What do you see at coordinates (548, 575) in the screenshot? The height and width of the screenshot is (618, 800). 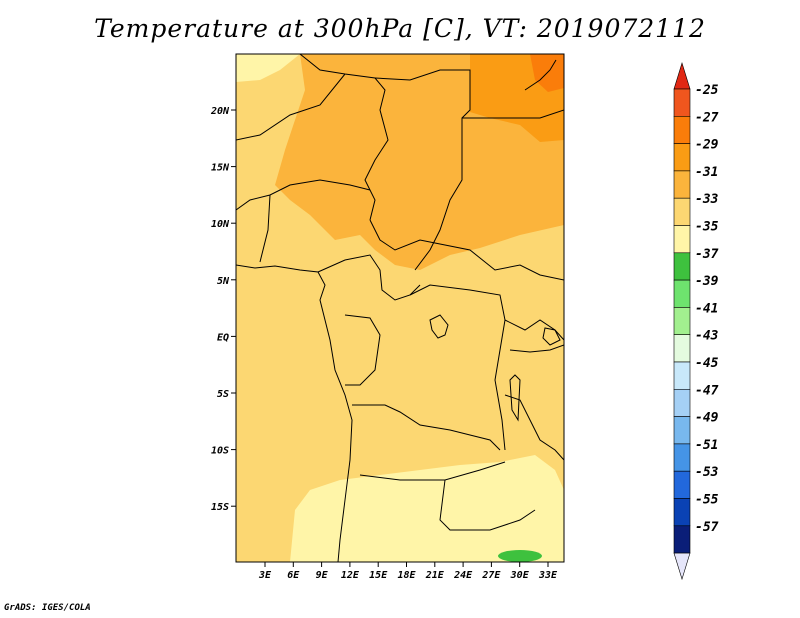 I see `lon-tick-label: 33E` at bounding box center [548, 575].